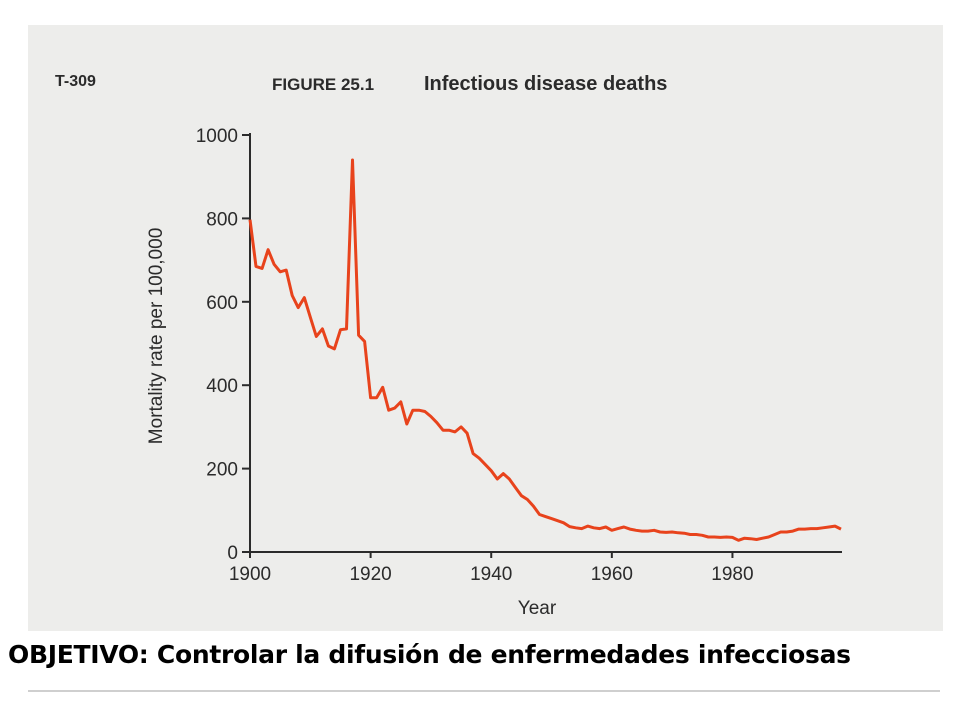  Describe the element at coordinates (491, 574) in the screenshot. I see `x-tick-label: 1940` at that location.